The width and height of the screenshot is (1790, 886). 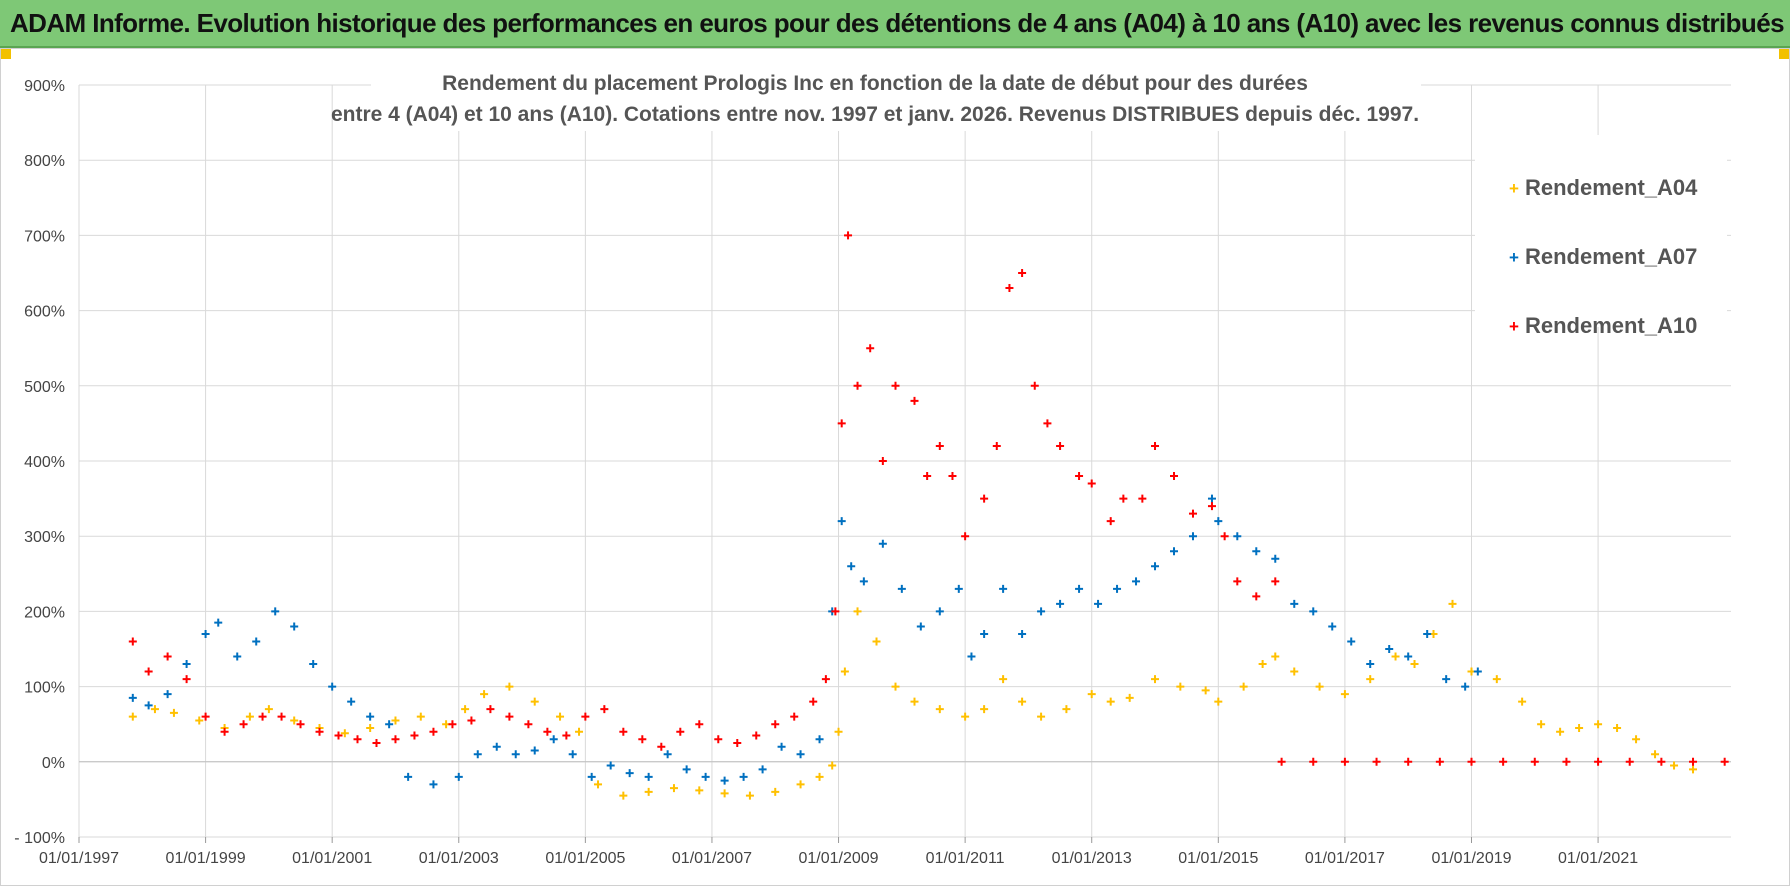 I want to click on legend-label-a10: Rendement_A10, so click(x=1611, y=325).